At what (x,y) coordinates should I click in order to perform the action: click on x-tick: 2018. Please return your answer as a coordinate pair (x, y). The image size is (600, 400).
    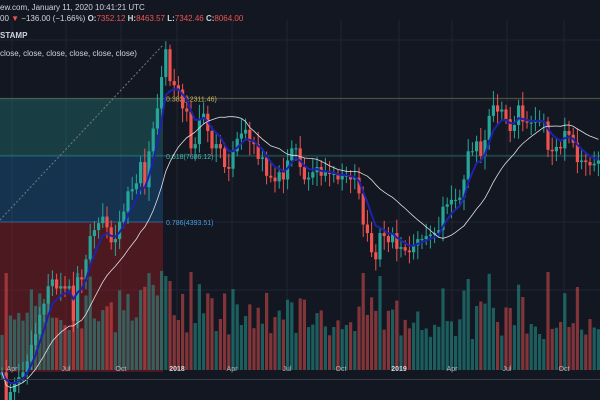
    Looking at the image, I should click on (177, 369).